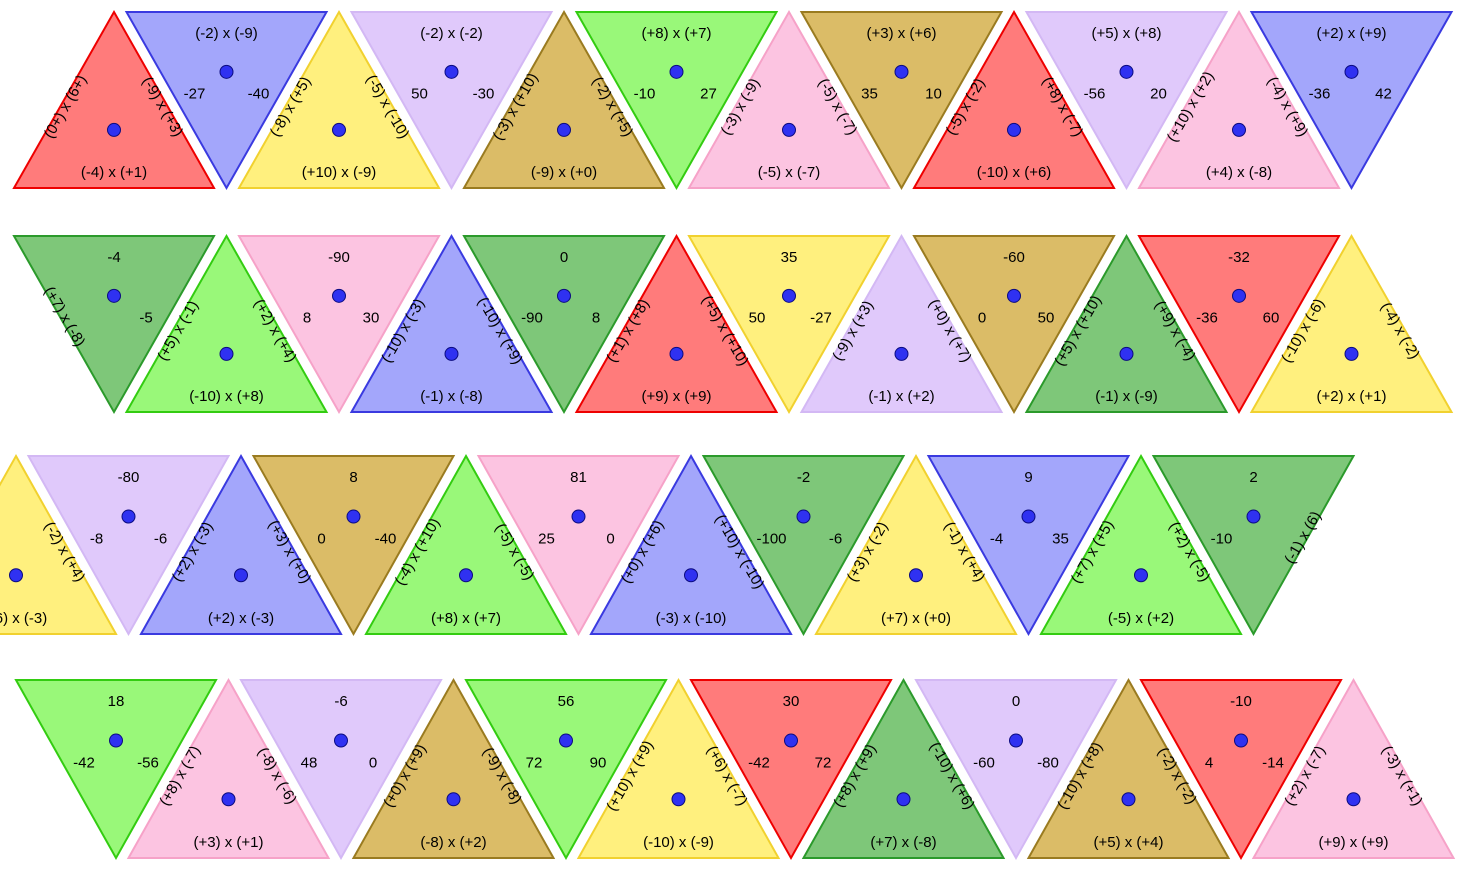  I want to click on puzzle-piece: 18 -42 -56, so click(116, 770).